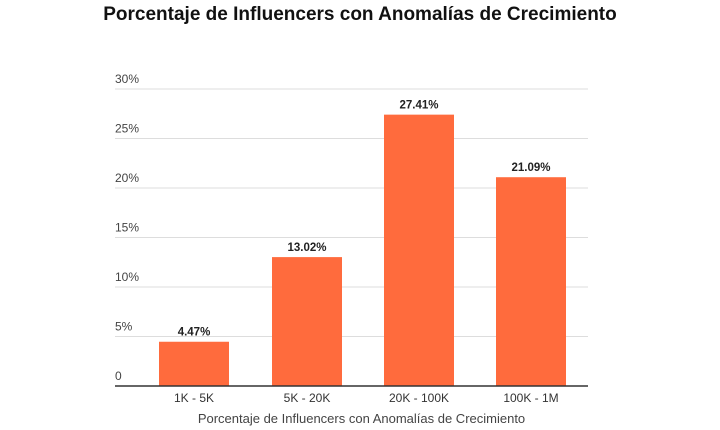  I want to click on y-tick-label: 0, so click(118, 376).